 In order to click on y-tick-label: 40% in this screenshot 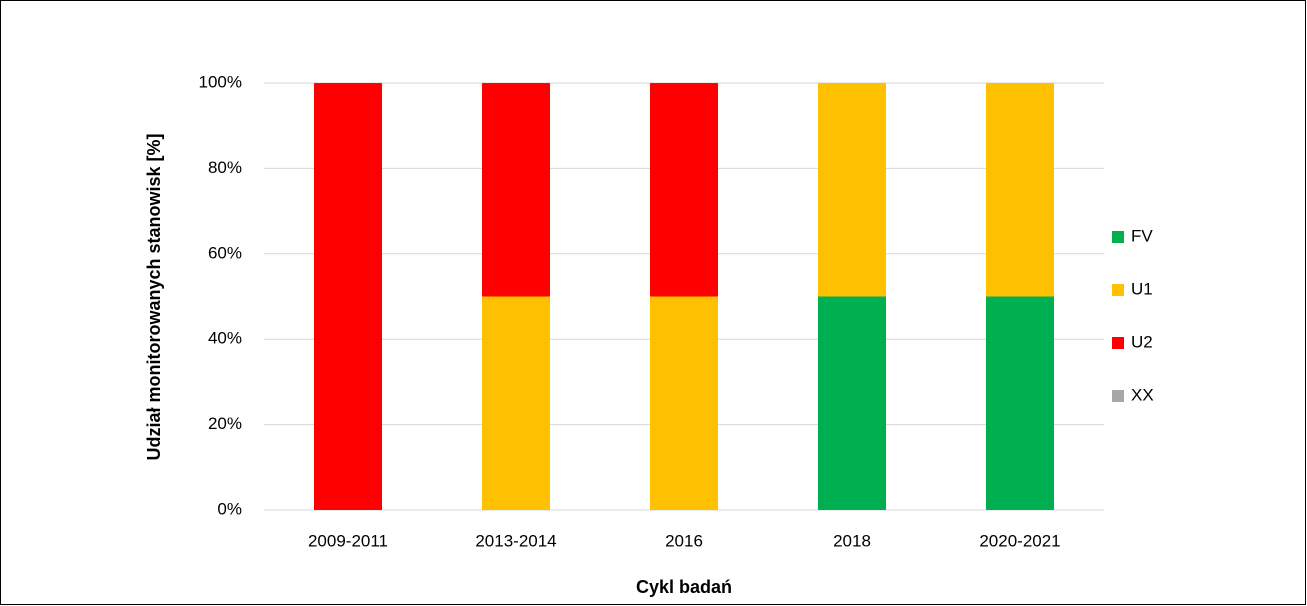, I will do `click(225, 338)`.